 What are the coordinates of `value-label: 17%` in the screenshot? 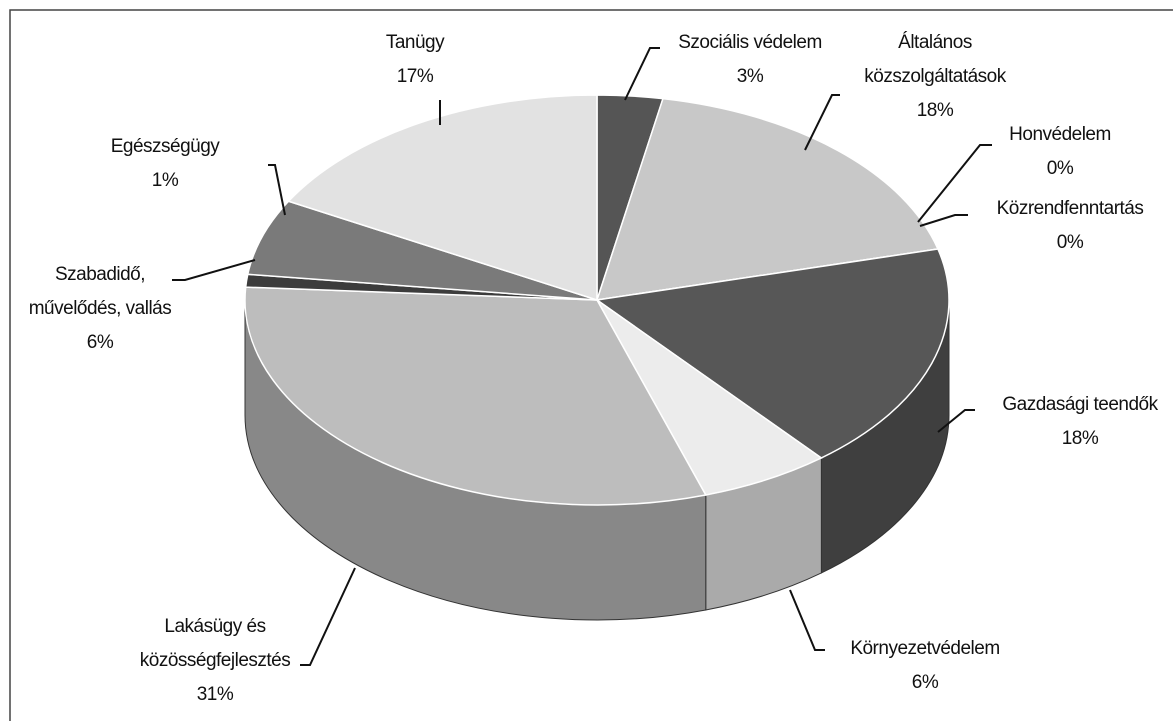 It's located at (415, 76).